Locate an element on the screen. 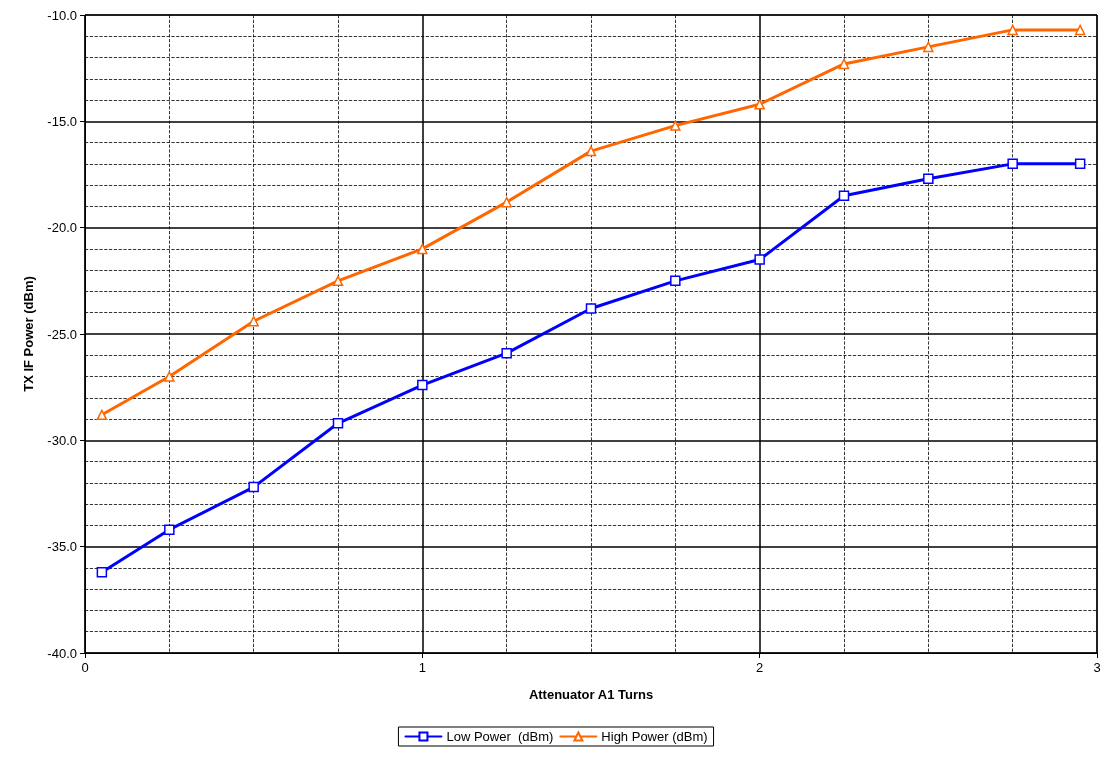 This screenshot has height=759, width=1112. y-tick-label: -25.0 is located at coordinates (62, 334).